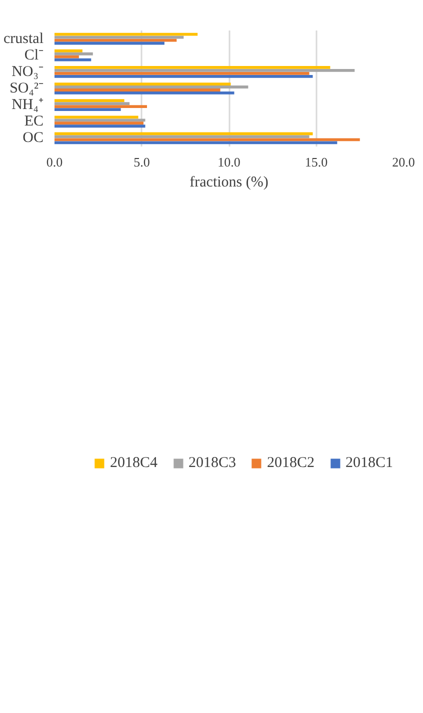  I want to click on x-tick-label: 5.0, so click(142, 162).